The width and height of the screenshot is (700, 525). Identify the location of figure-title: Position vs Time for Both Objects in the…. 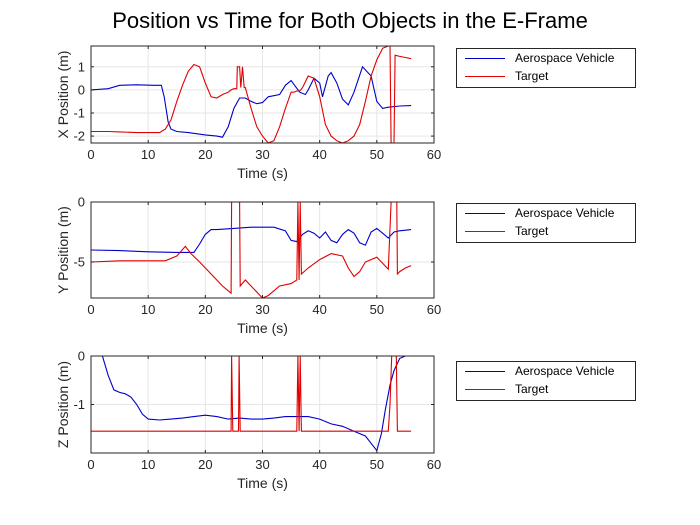
(350, 20).